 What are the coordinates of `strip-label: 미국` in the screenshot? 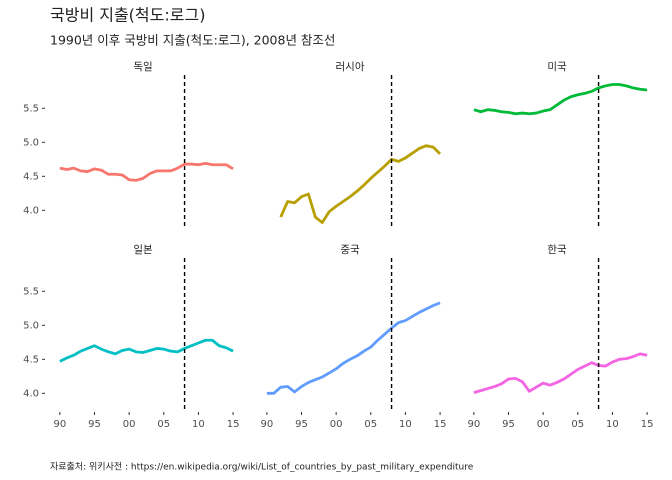 It's located at (557, 67).